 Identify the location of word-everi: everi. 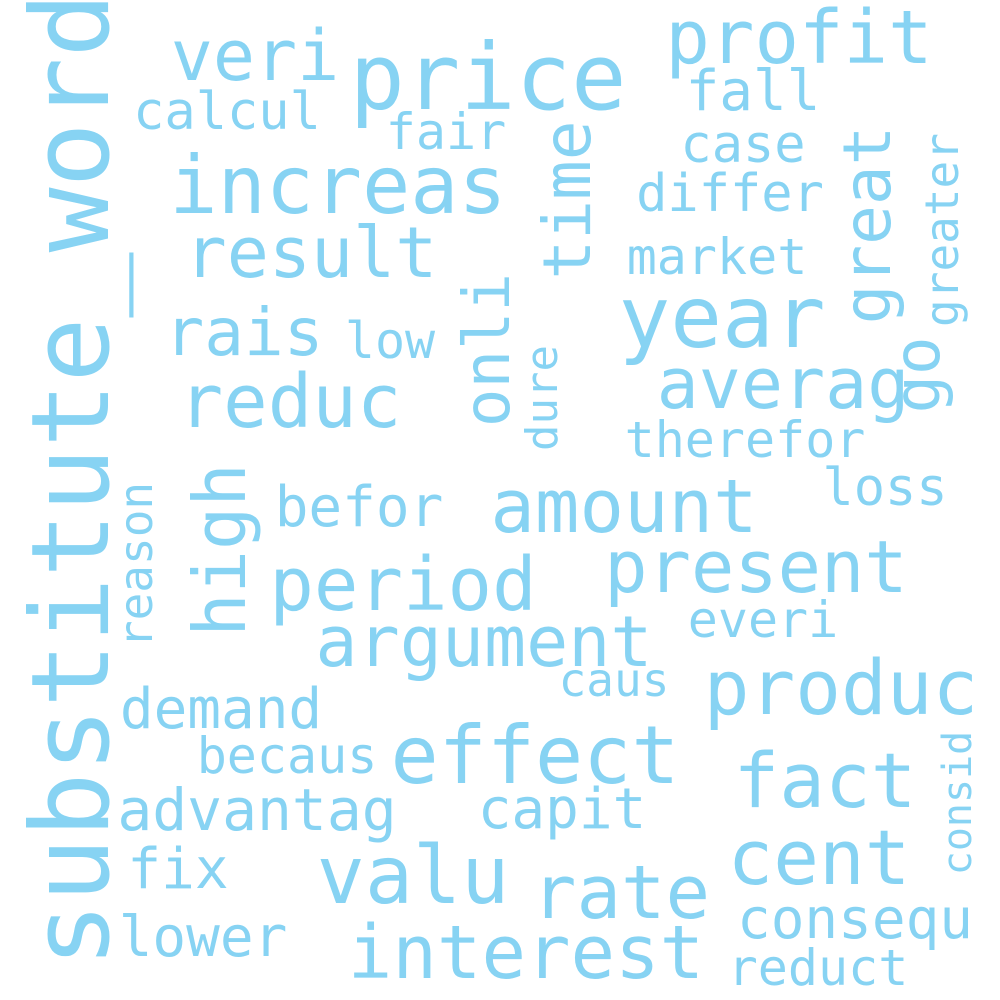
(763, 620).